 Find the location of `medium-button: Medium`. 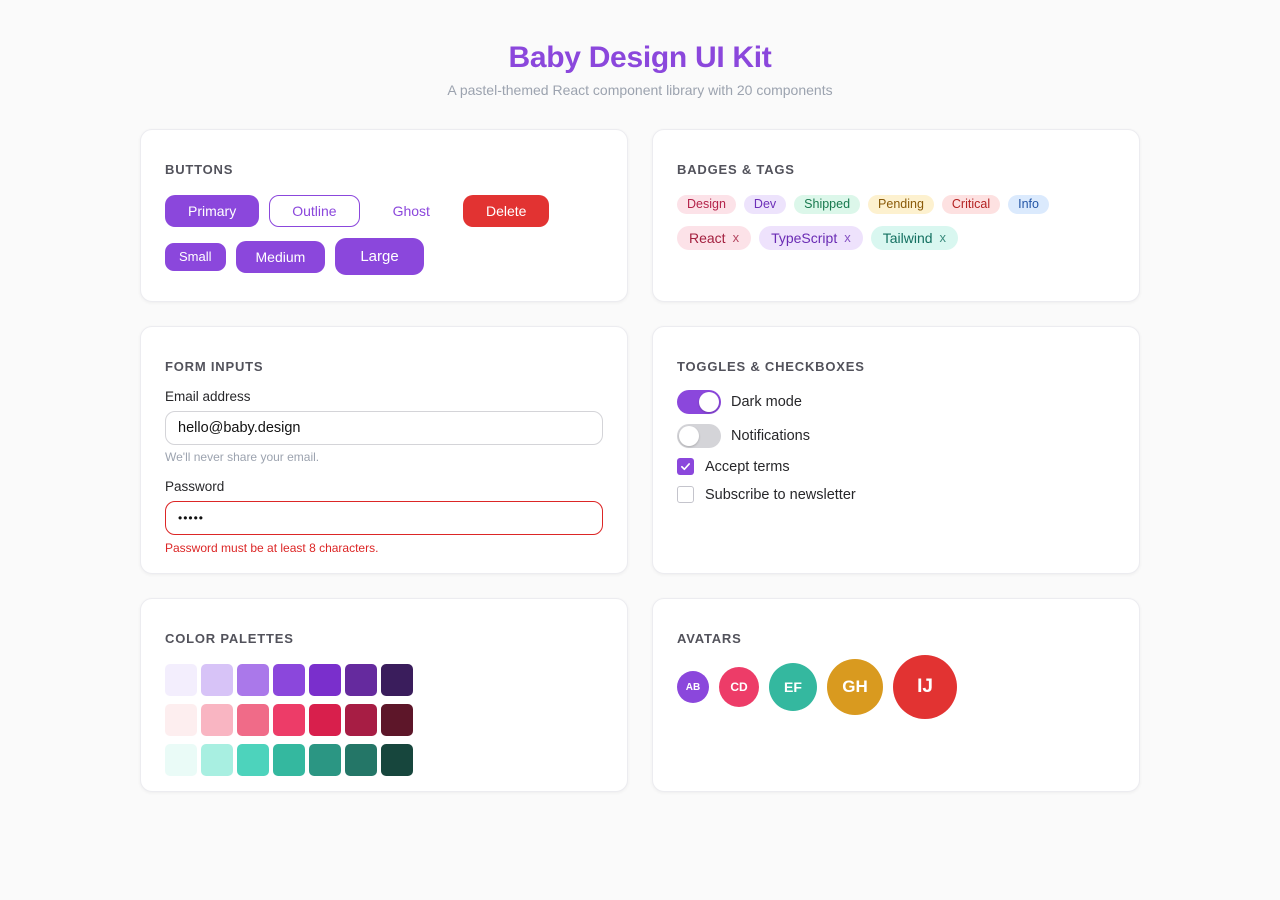

medium-button: Medium is located at coordinates (280, 256).